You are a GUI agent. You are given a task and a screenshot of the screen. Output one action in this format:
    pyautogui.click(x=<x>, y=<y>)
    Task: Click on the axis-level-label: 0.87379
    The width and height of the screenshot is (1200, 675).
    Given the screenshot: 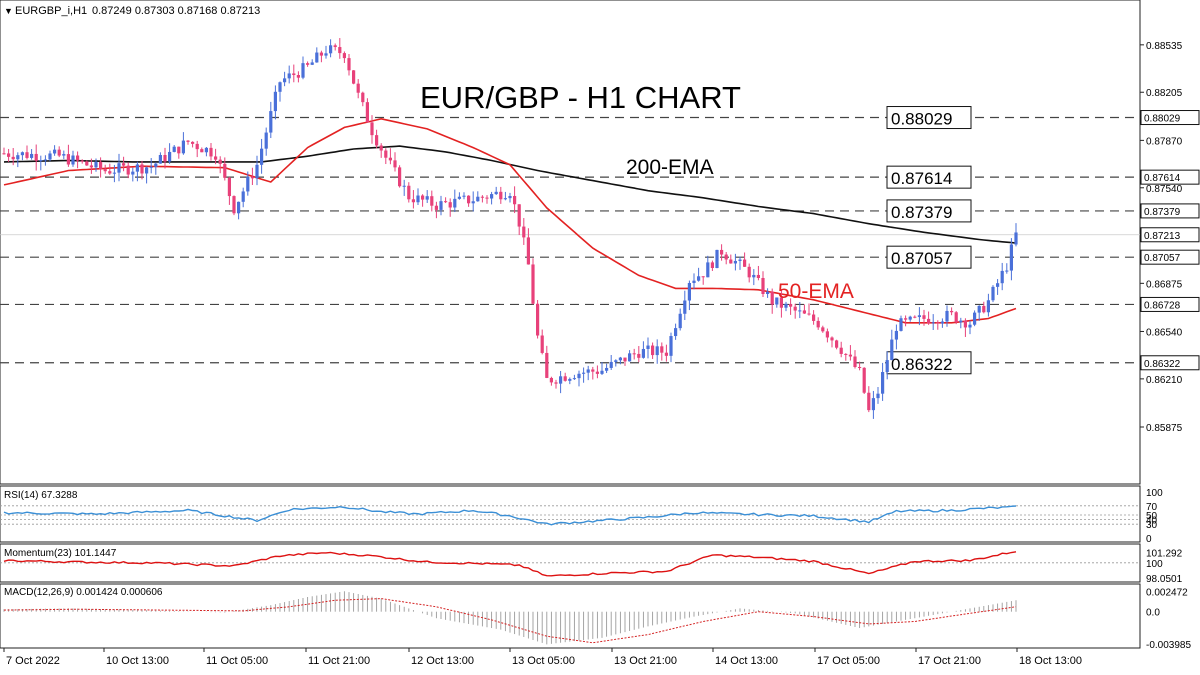 What is the action you would take?
    pyautogui.click(x=1162, y=212)
    